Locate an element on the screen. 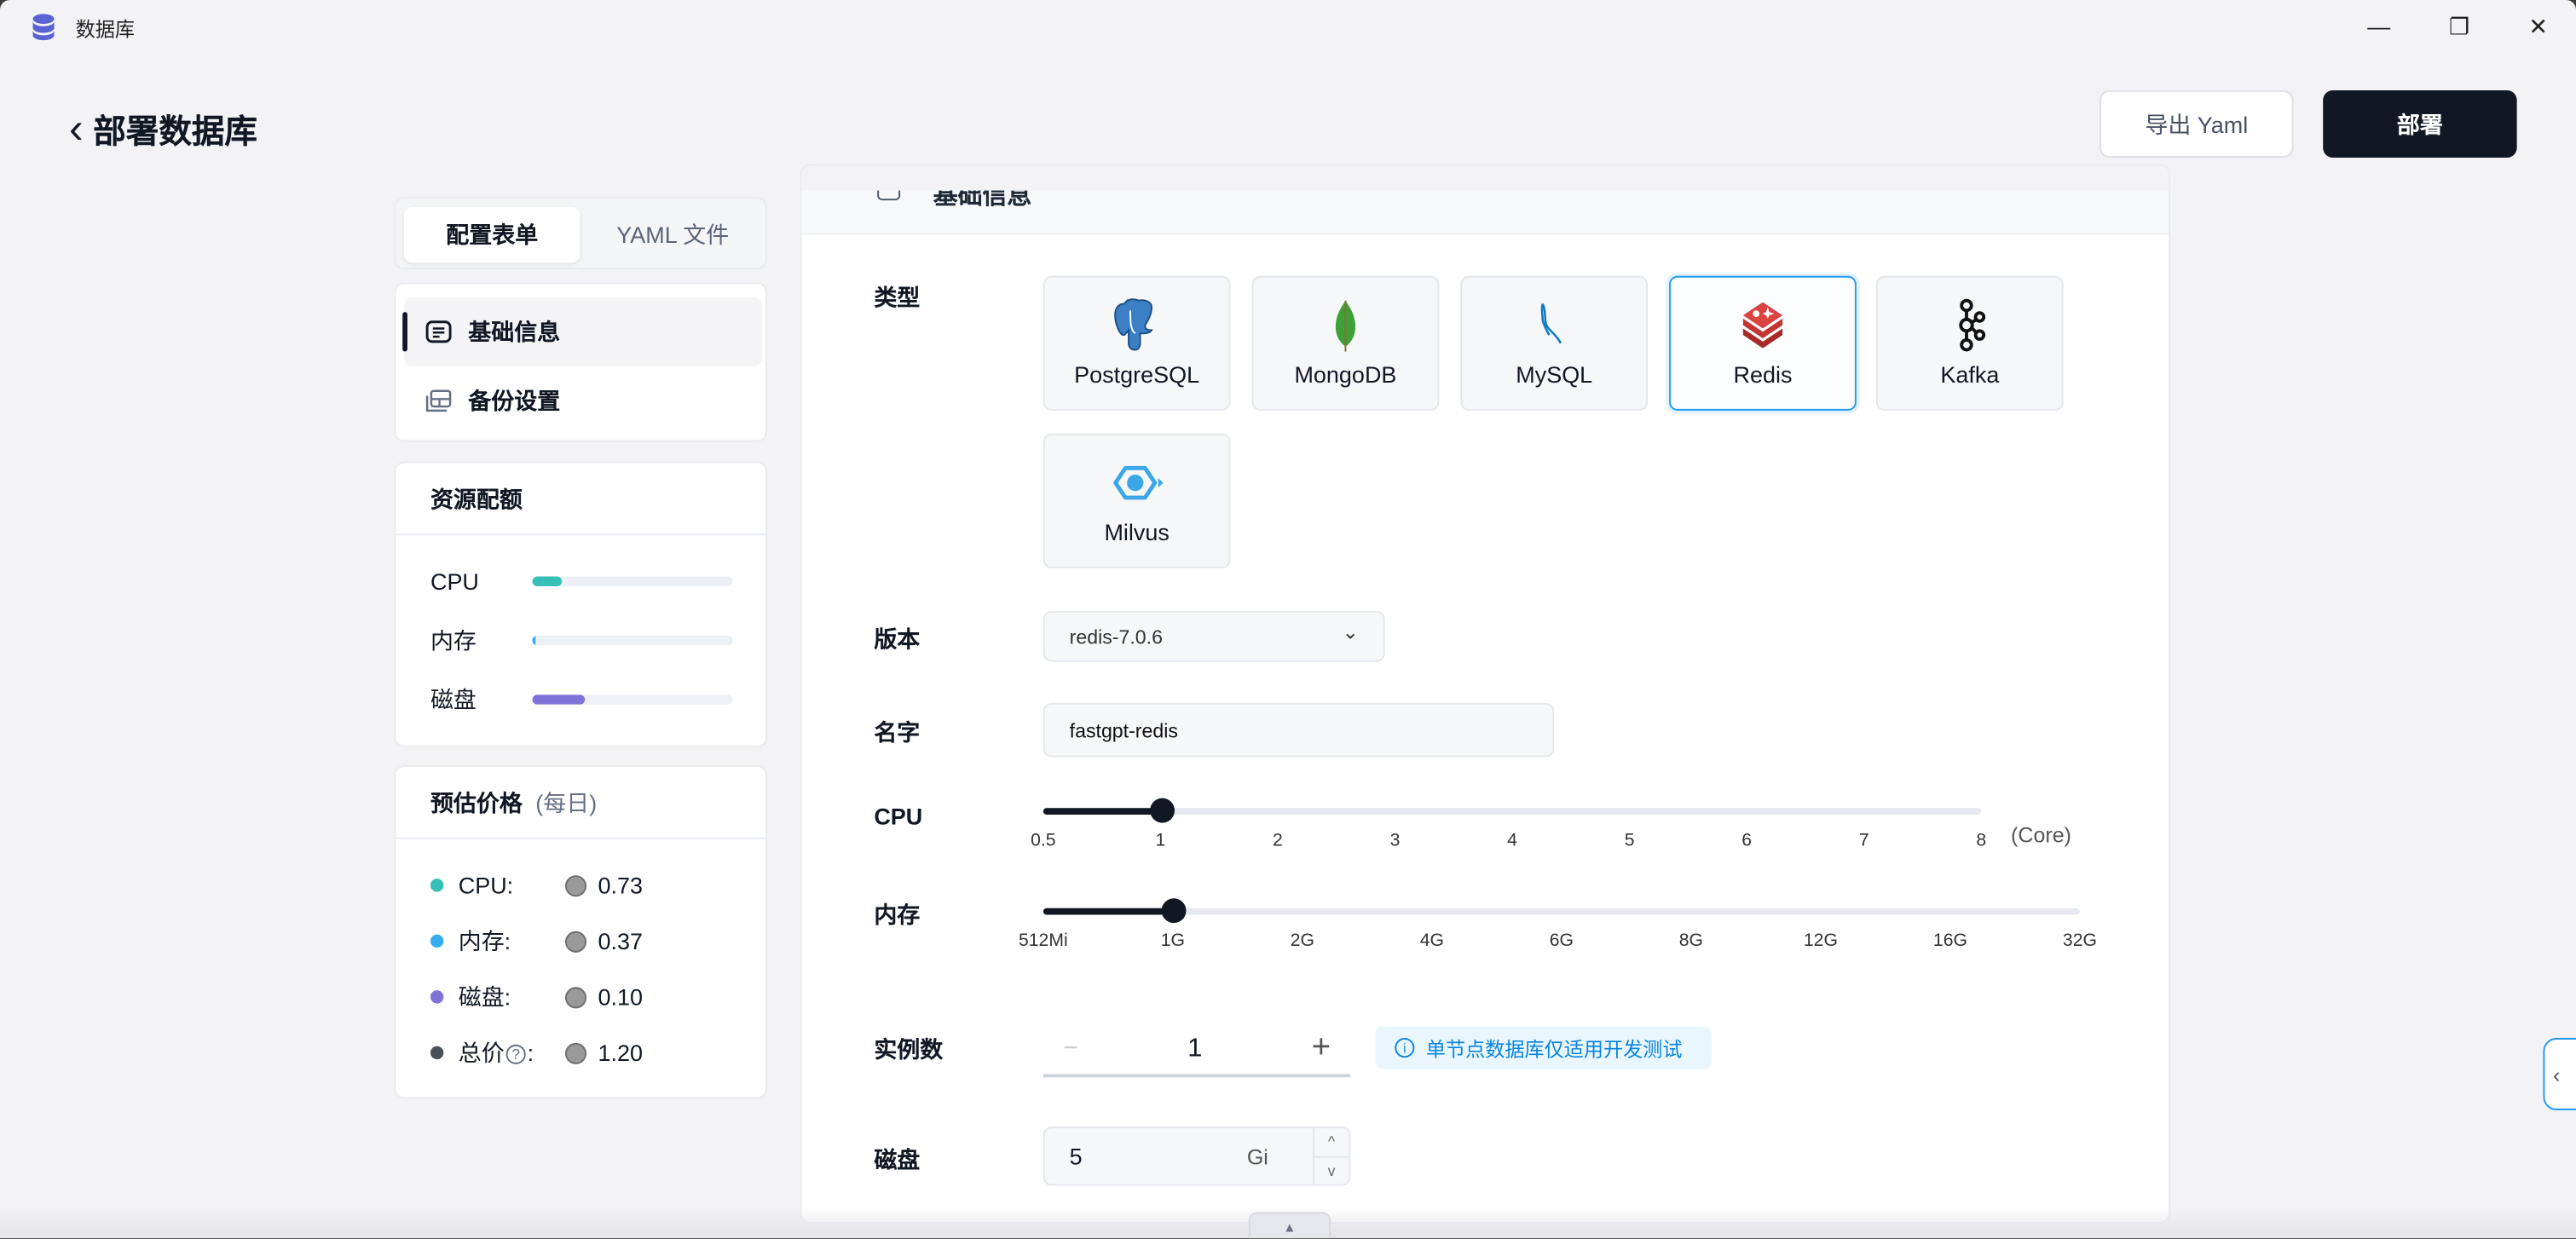  active-marker is located at coordinates (404, 332).